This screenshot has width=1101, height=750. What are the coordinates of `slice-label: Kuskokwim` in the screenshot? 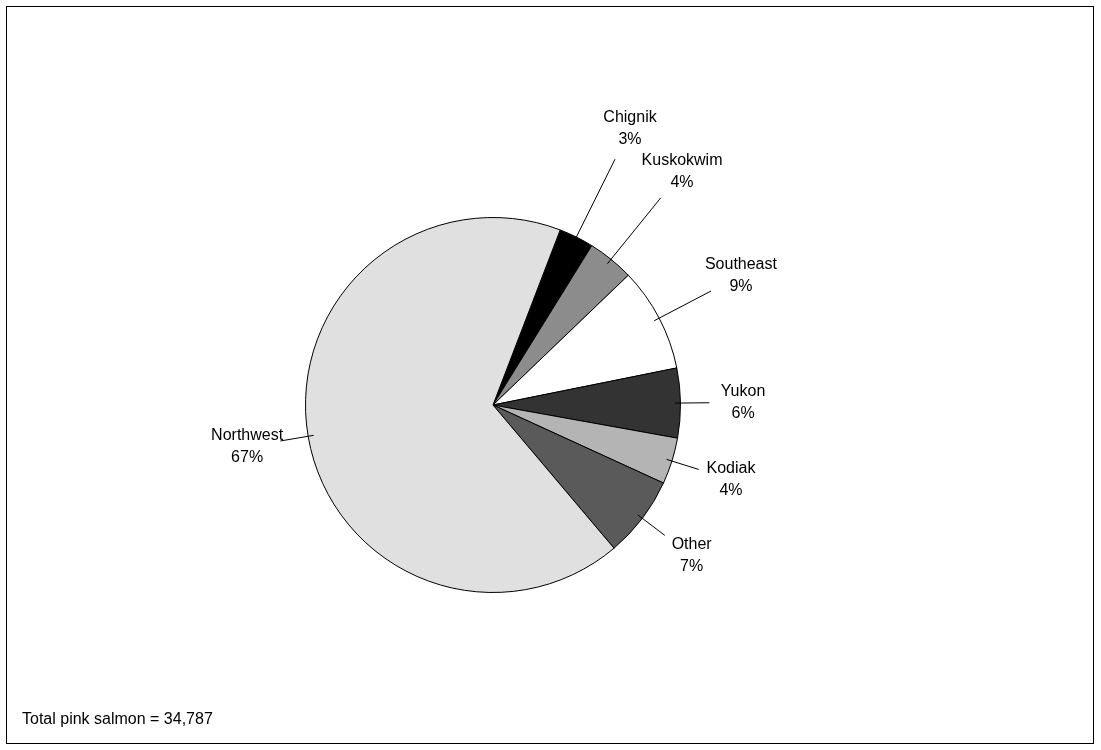 It's located at (682, 159).